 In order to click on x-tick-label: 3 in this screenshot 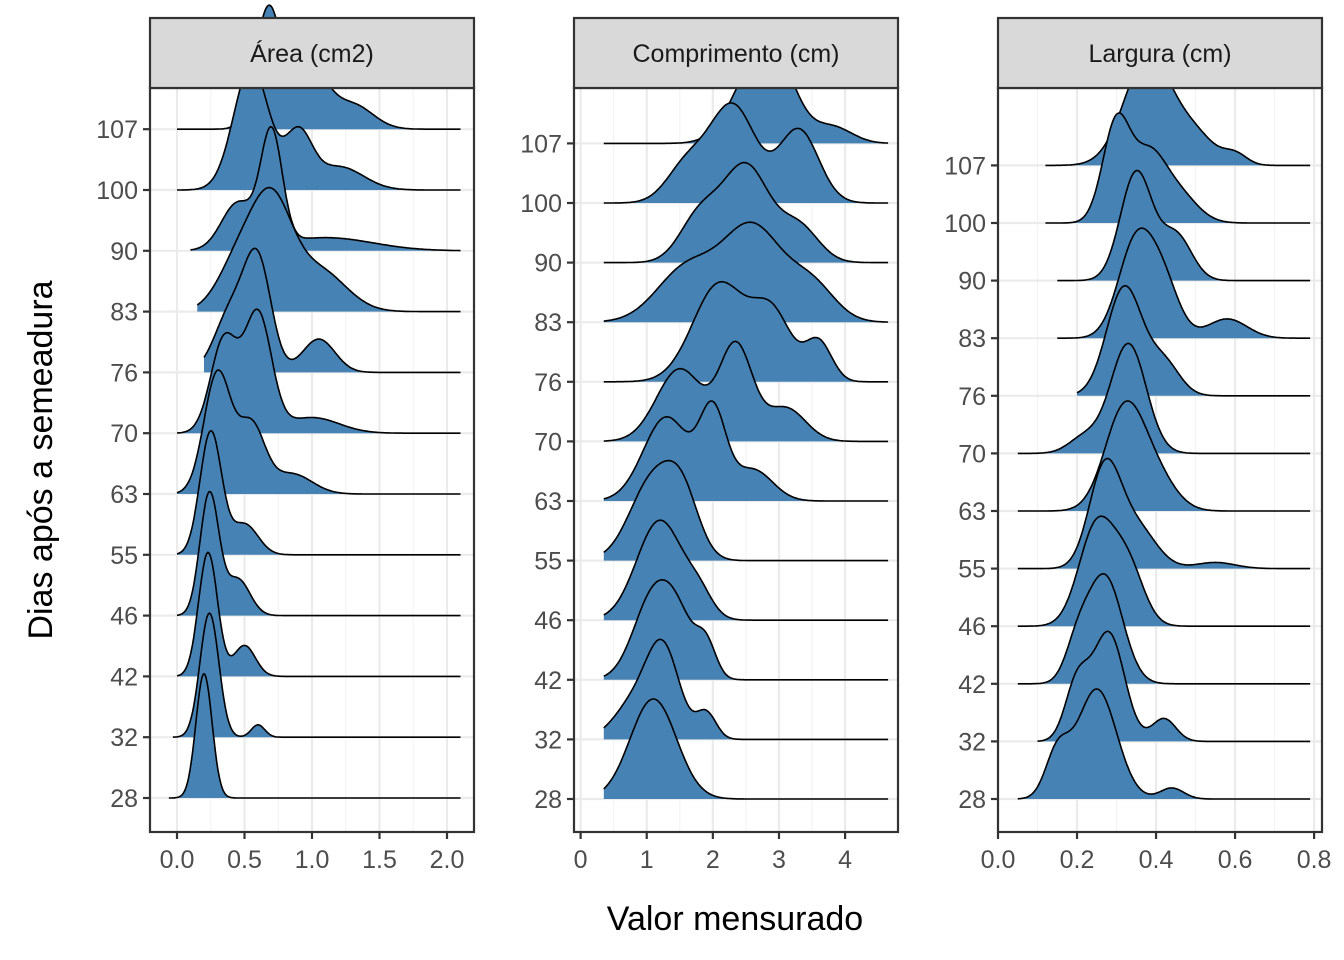, I will do `click(779, 860)`.